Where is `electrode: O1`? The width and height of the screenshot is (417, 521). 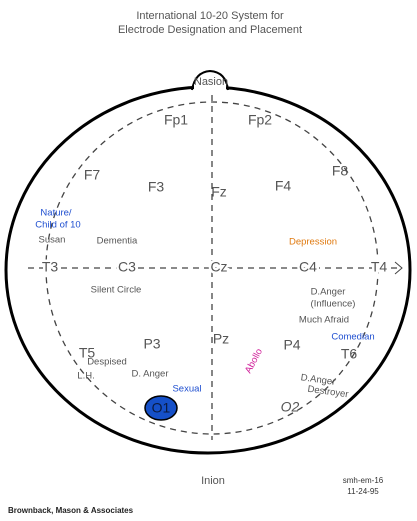
electrode: O1 is located at coordinates (161, 408).